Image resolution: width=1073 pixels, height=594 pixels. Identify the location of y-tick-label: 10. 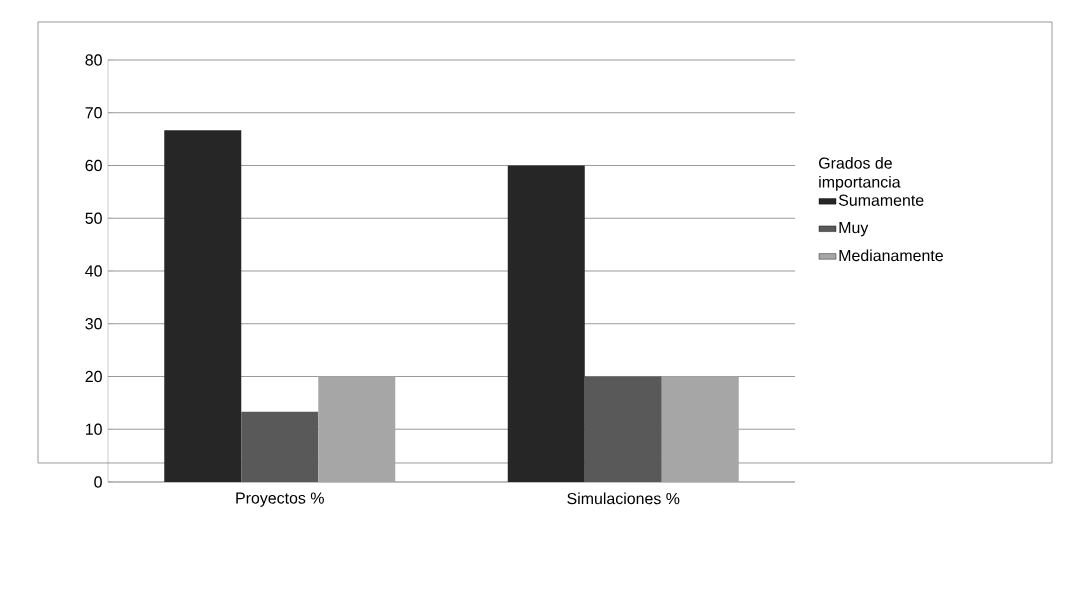
(93, 429).